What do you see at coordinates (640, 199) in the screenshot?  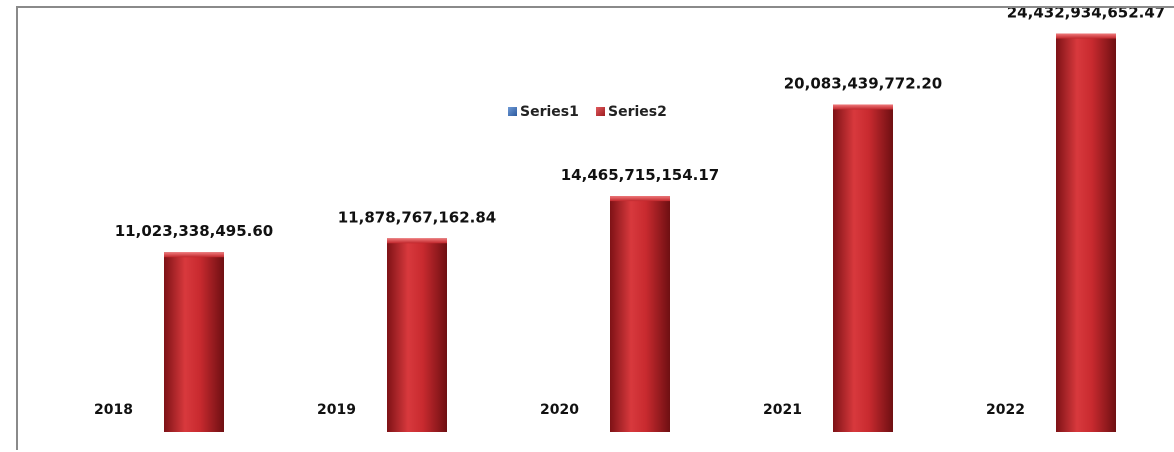 I see `bar-top-cap-2020` at bounding box center [640, 199].